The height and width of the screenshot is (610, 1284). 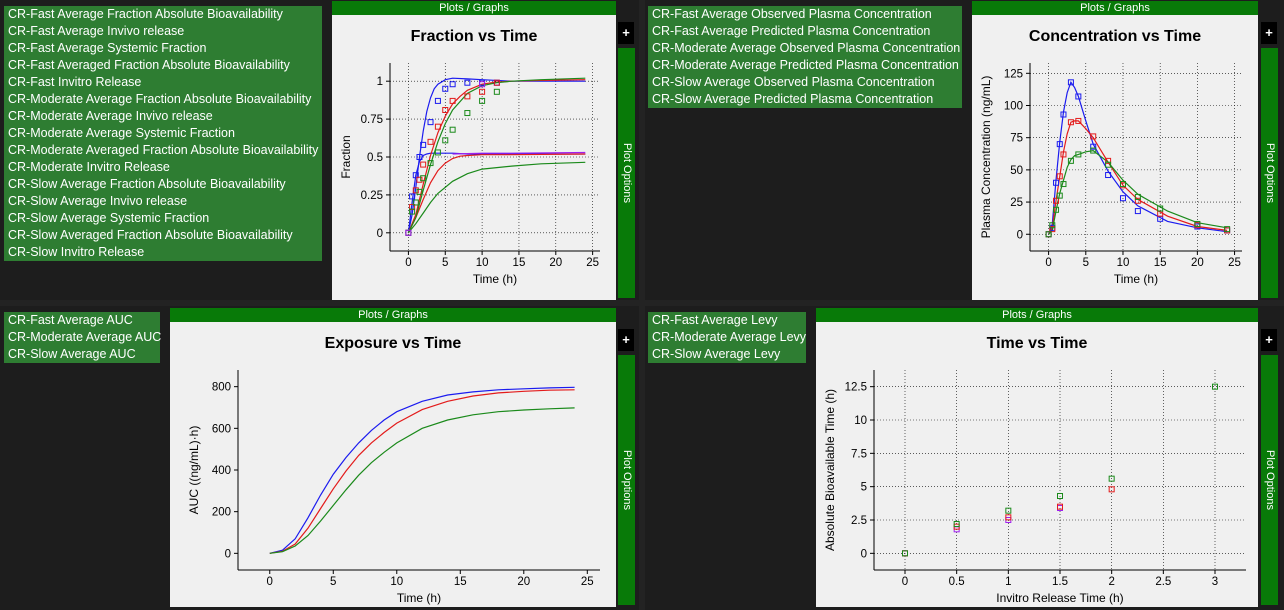 I want to click on y-tick-label: 600, so click(x=221, y=429).